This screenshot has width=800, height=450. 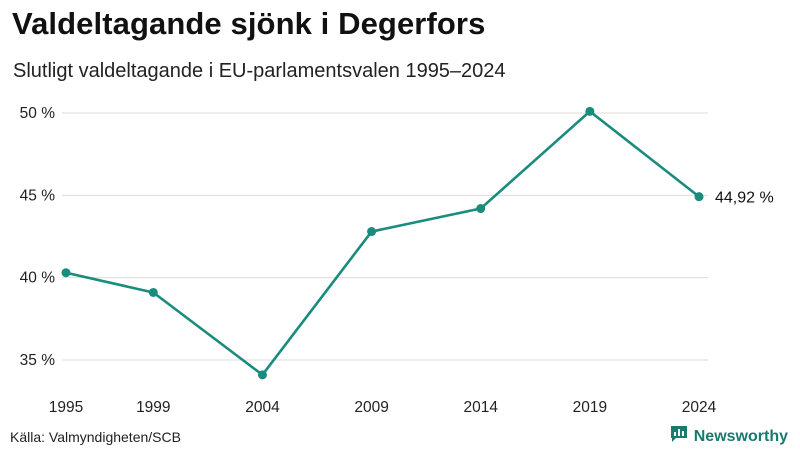 What do you see at coordinates (38, 113) in the screenshot?
I see `y-tick-label: 50 %` at bounding box center [38, 113].